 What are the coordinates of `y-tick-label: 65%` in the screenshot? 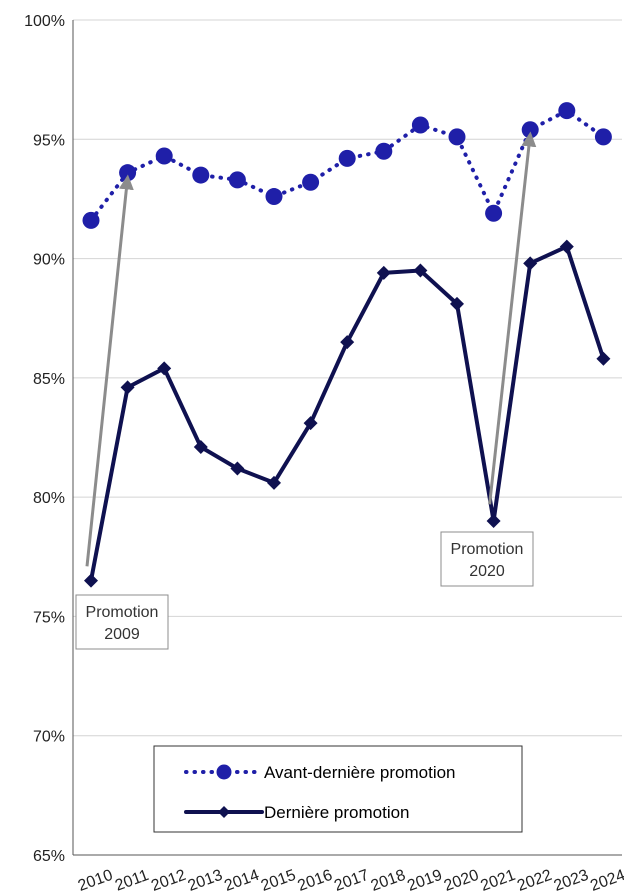 It's located at (49, 856).